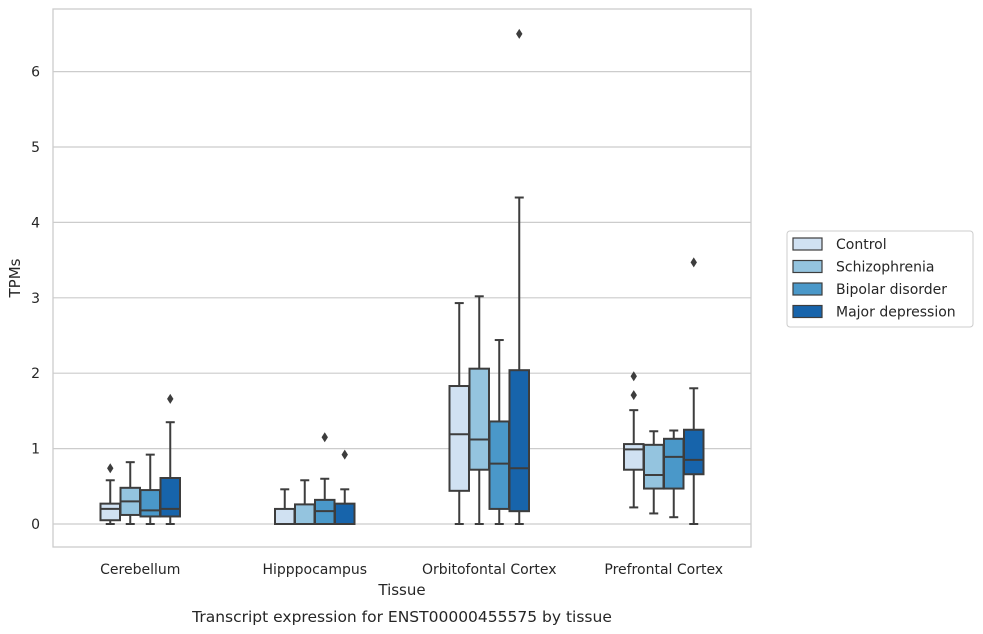  Describe the element at coordinates (401, 590) in the screenshot. I see `x-axis-label: Tissue` at that location.